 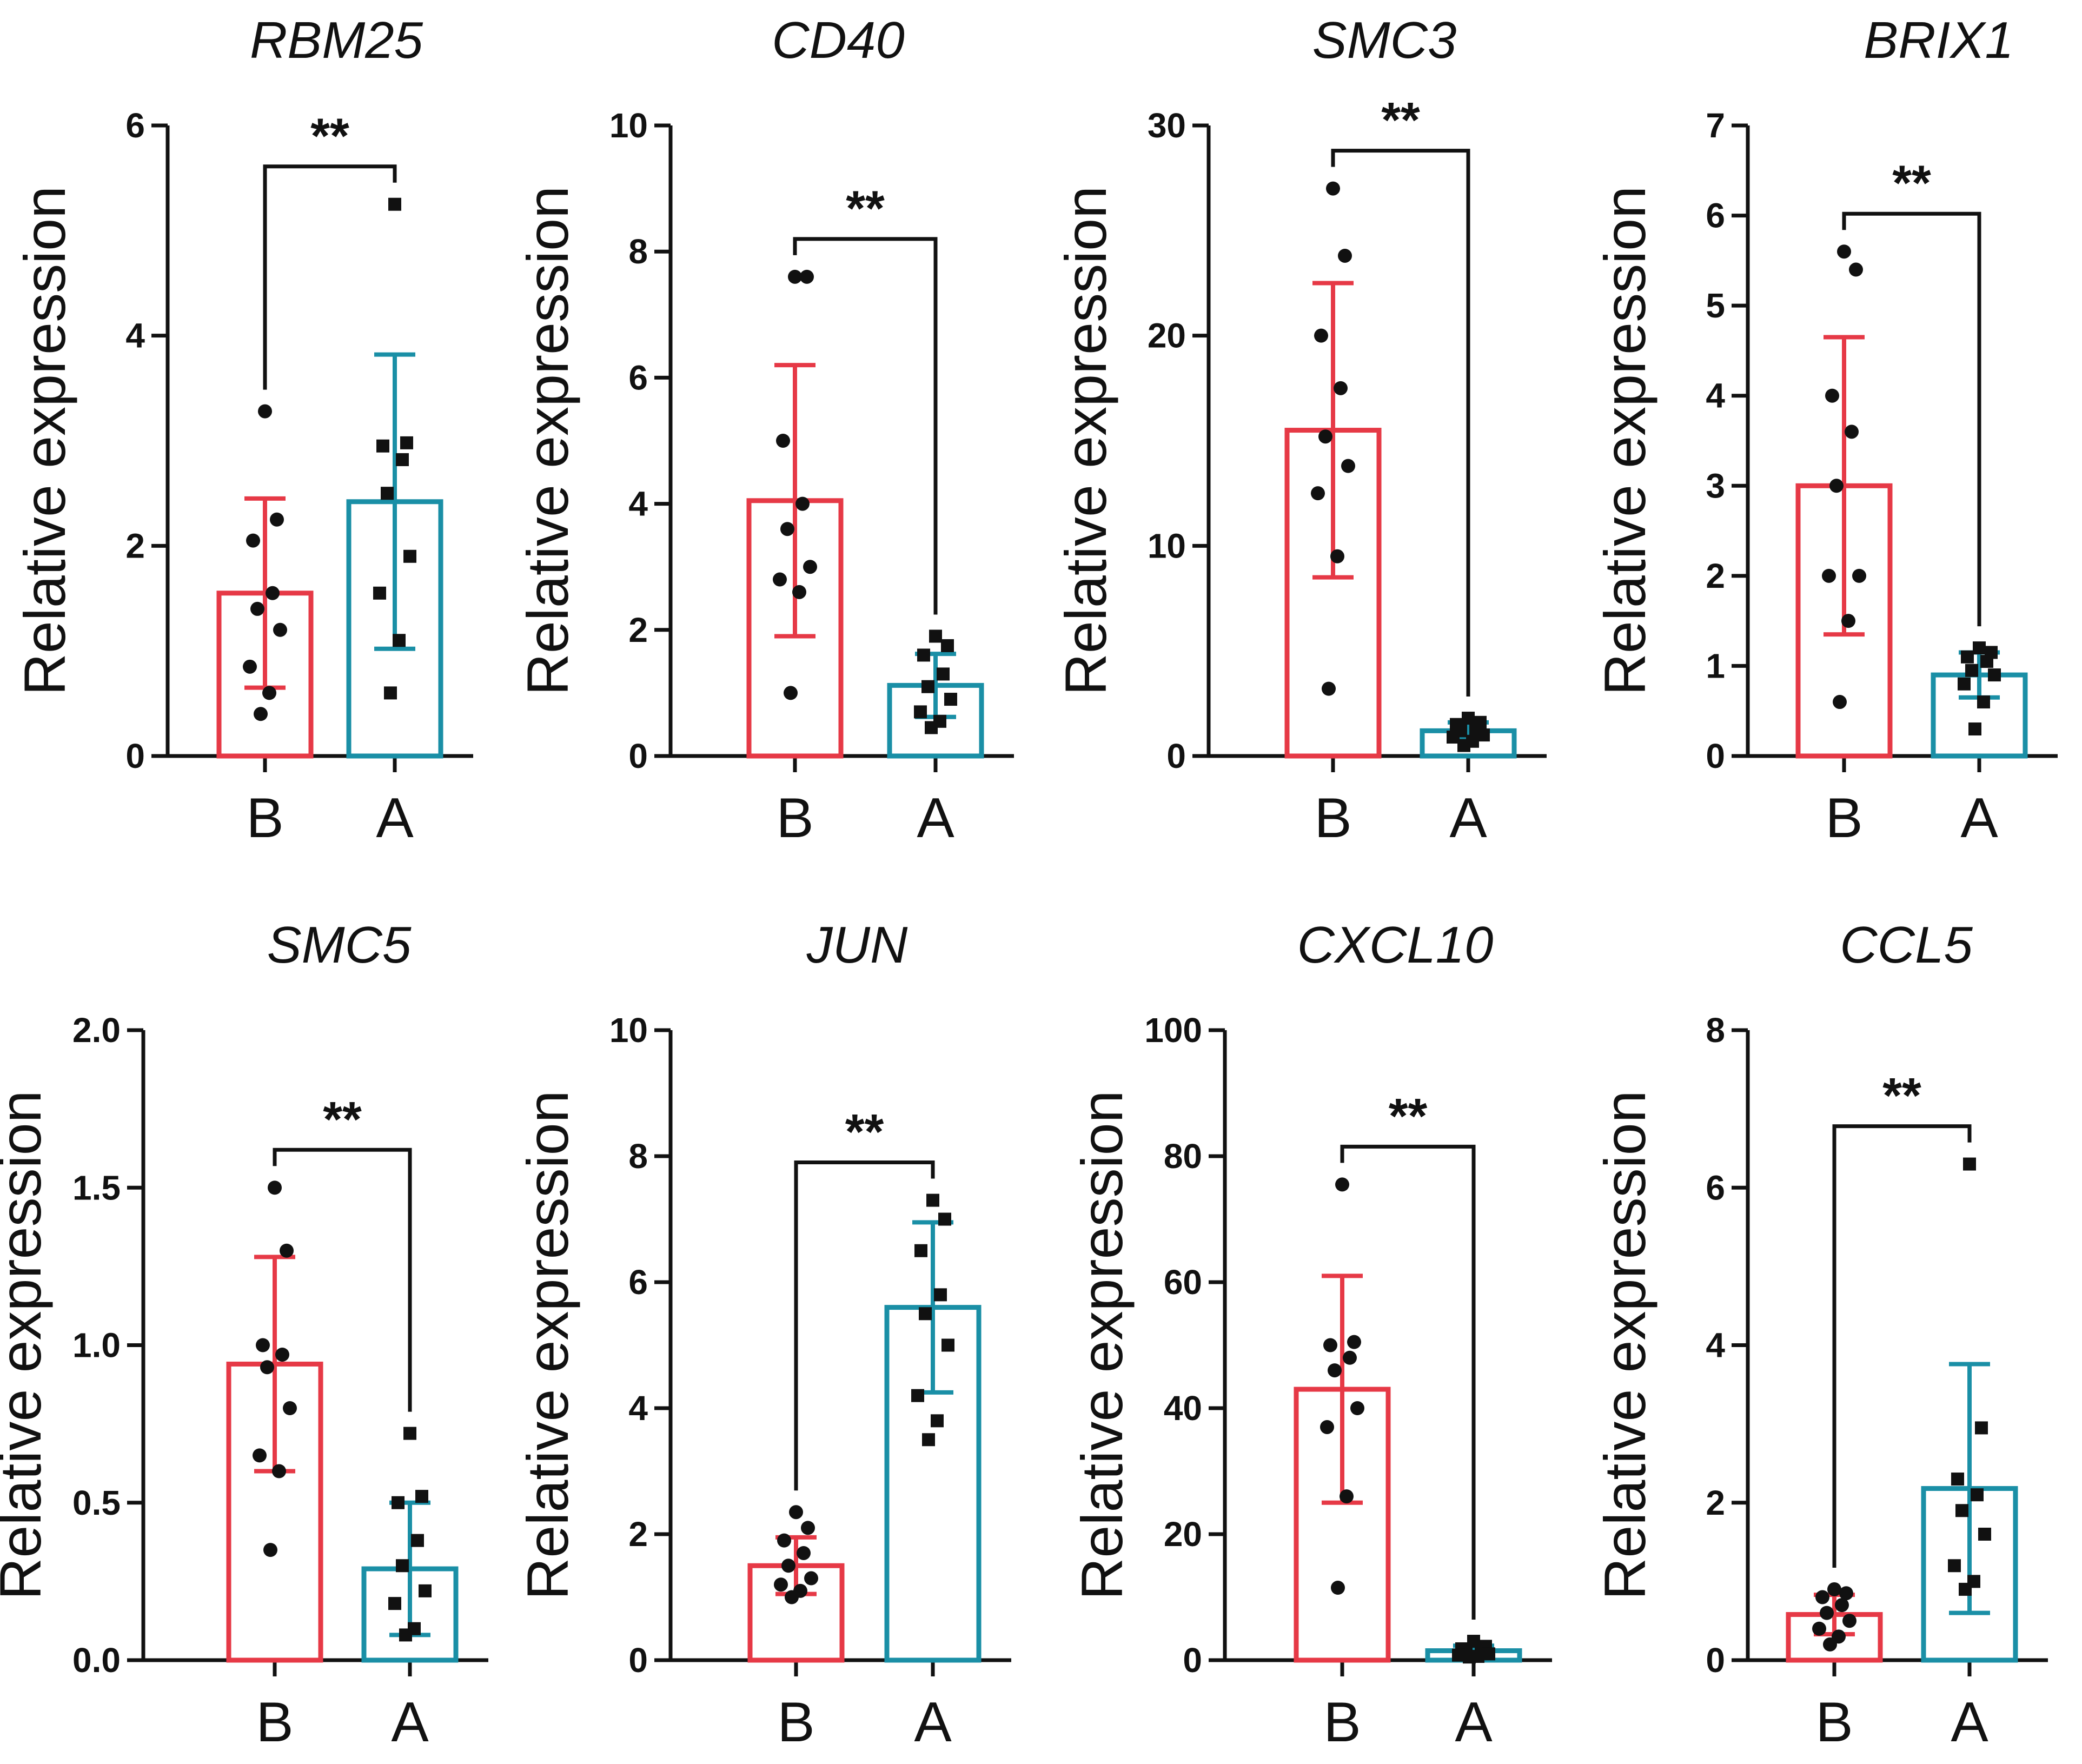 I want to click on chart-panel-rbm25: RBM25 Relative expression 0 2 4 6 B A **, so click(x=243, y=431).